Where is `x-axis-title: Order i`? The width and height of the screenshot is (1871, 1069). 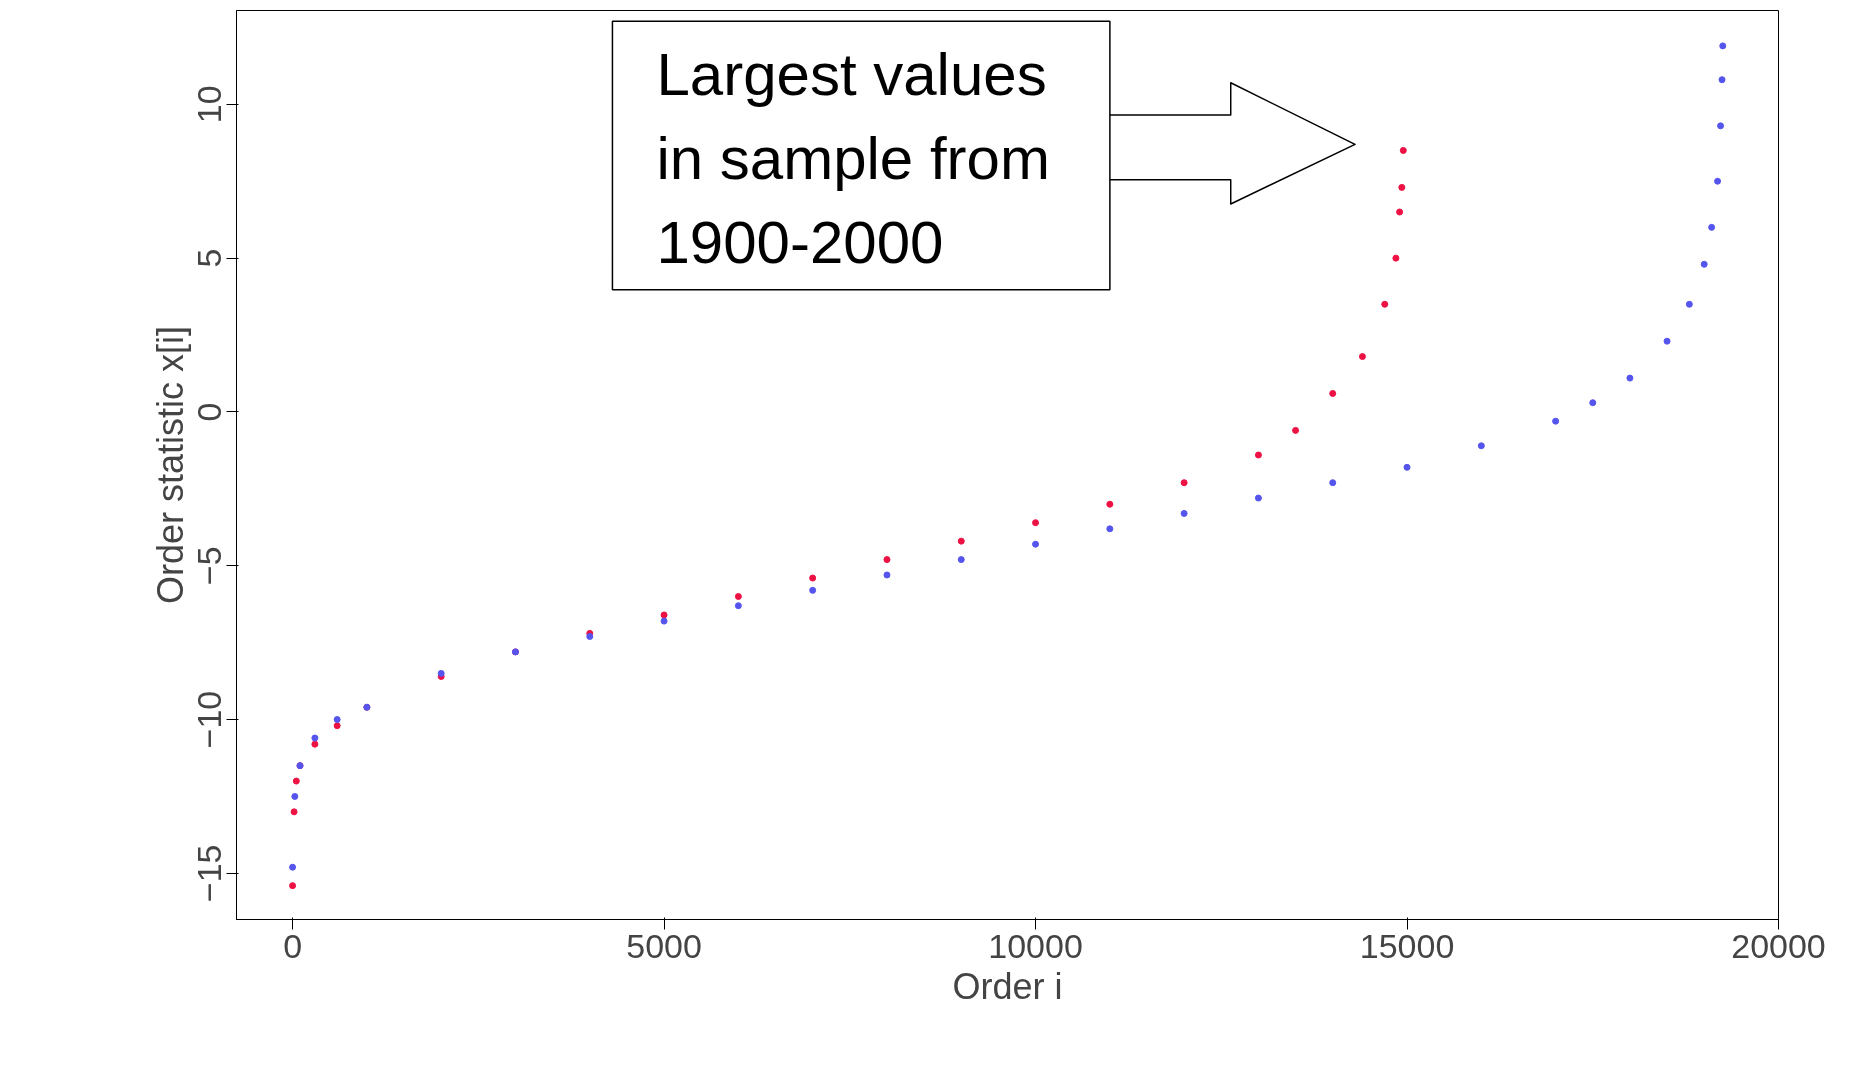 x-axis-title: Order i is located at coordinates (1007, 986).